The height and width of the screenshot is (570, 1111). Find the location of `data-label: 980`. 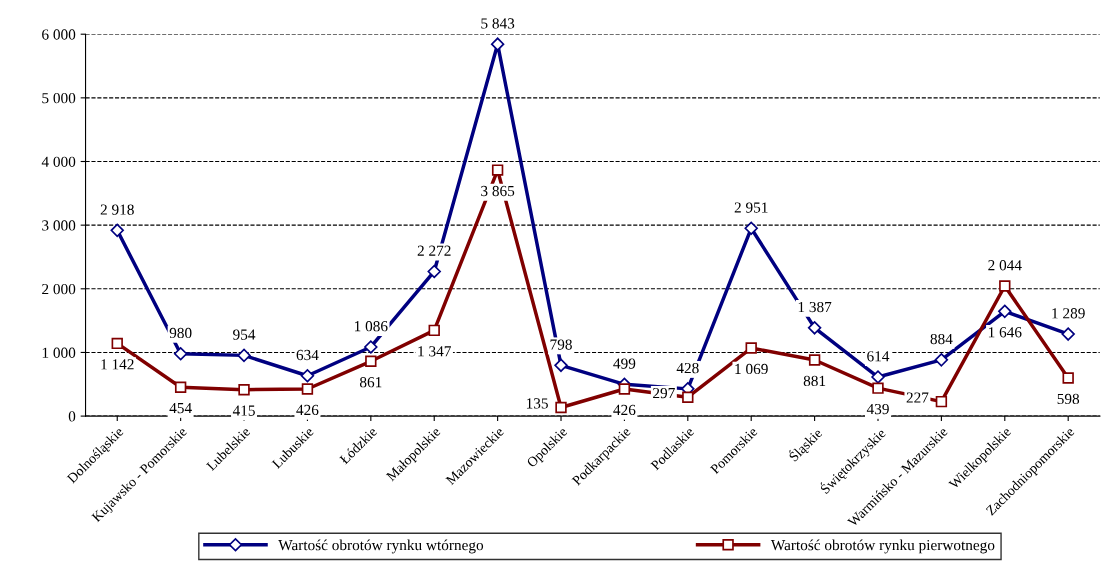

data-label: 980 is located at coordinates (180, 333).